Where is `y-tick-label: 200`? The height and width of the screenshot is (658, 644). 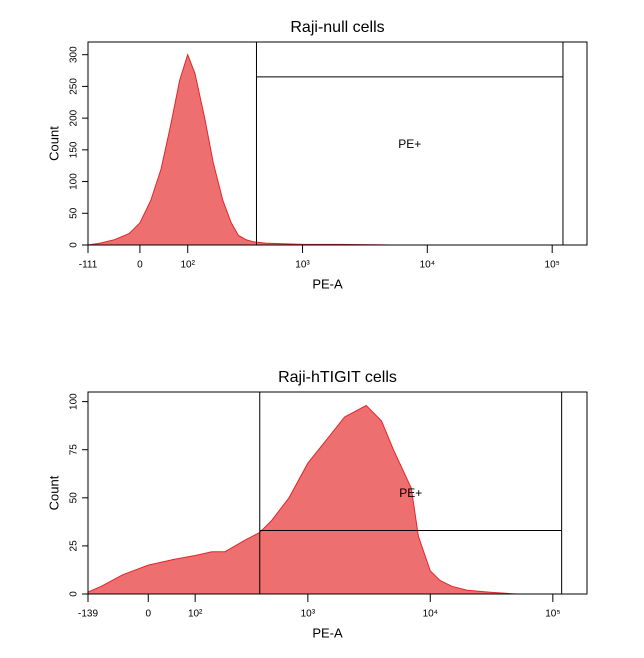 y-tick-label: 200 is located at coordinates (74, 117).